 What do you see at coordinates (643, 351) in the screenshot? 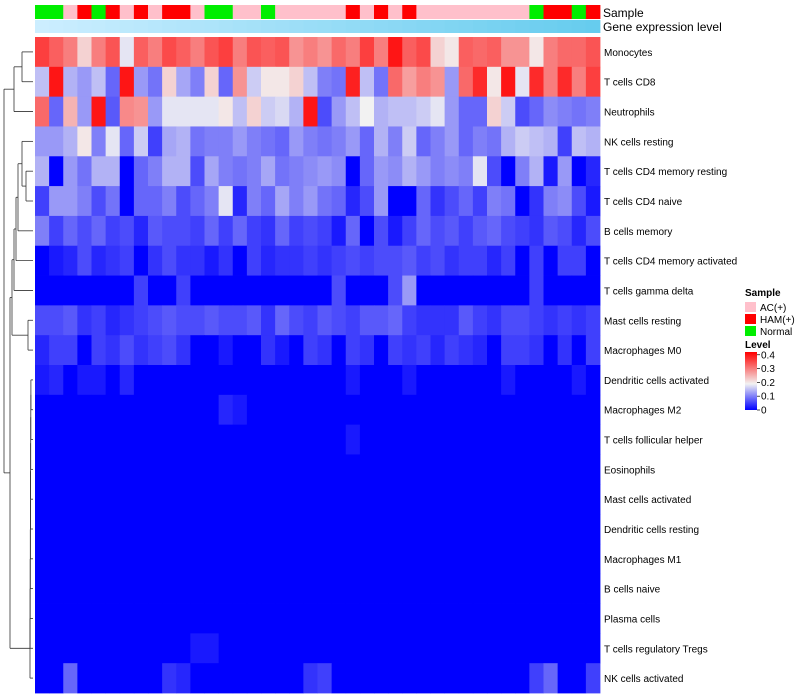
I see `row-label: Macrophages M0` at bounding box center [643, 351].